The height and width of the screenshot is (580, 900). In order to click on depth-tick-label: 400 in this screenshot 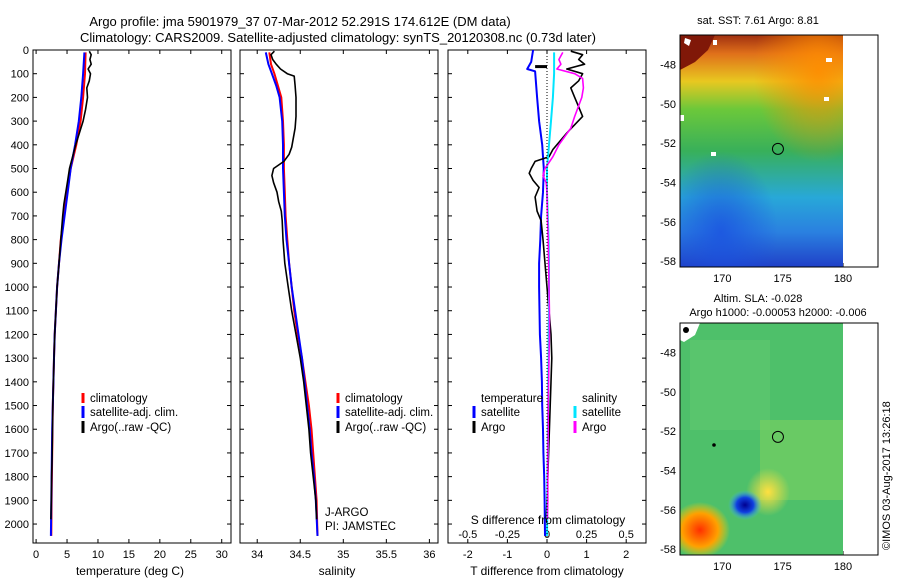, I will do `click(20, 146)`.